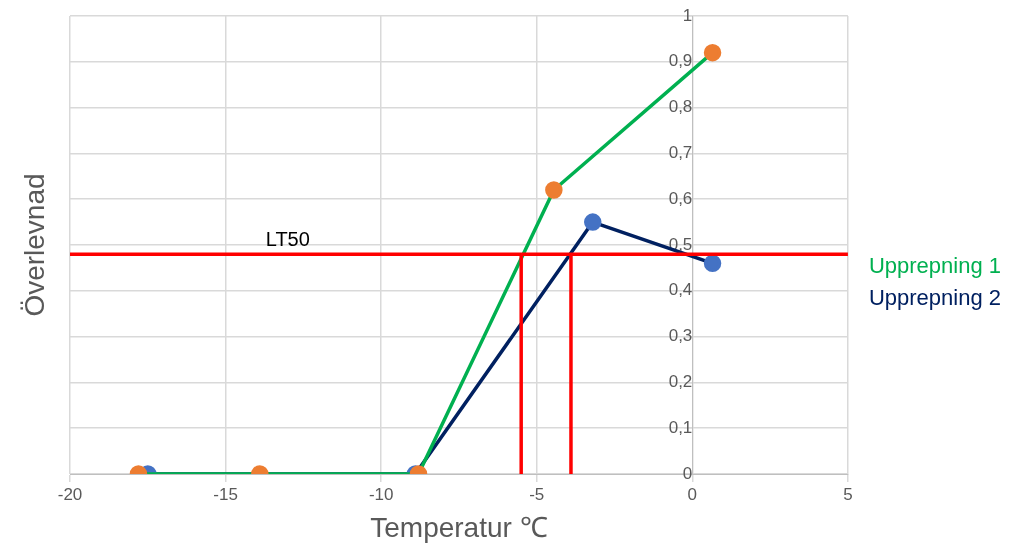  What do you see at coordinates (680, 153) in the screenshot?
I see `y-tick-label: 0,7` at bounding box center [680, 153].